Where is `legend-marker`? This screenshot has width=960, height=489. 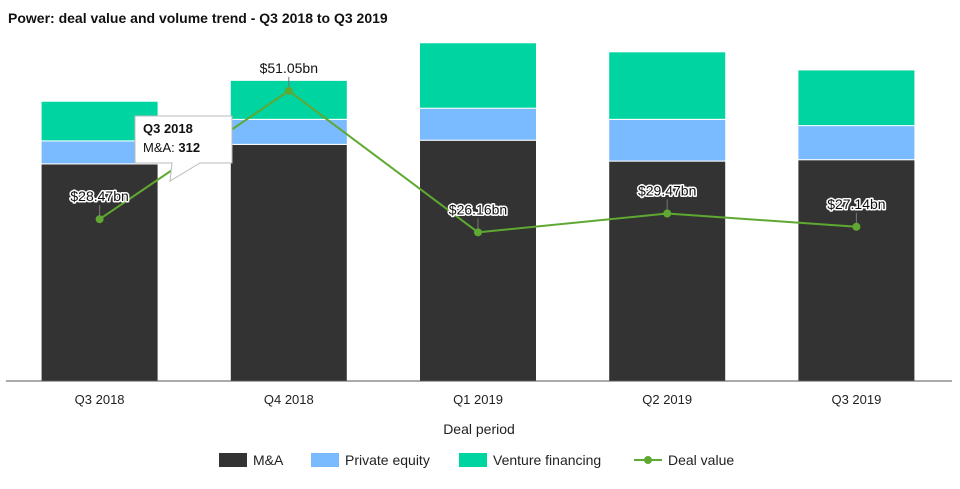
legend-marker is located at coordinates (648, 460).